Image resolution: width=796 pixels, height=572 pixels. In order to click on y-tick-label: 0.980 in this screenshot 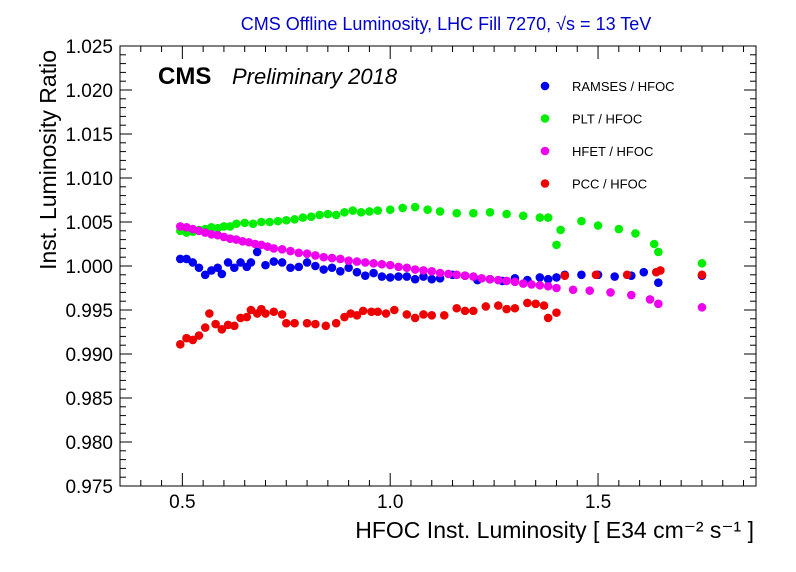, I will do `click(89, 443)`.